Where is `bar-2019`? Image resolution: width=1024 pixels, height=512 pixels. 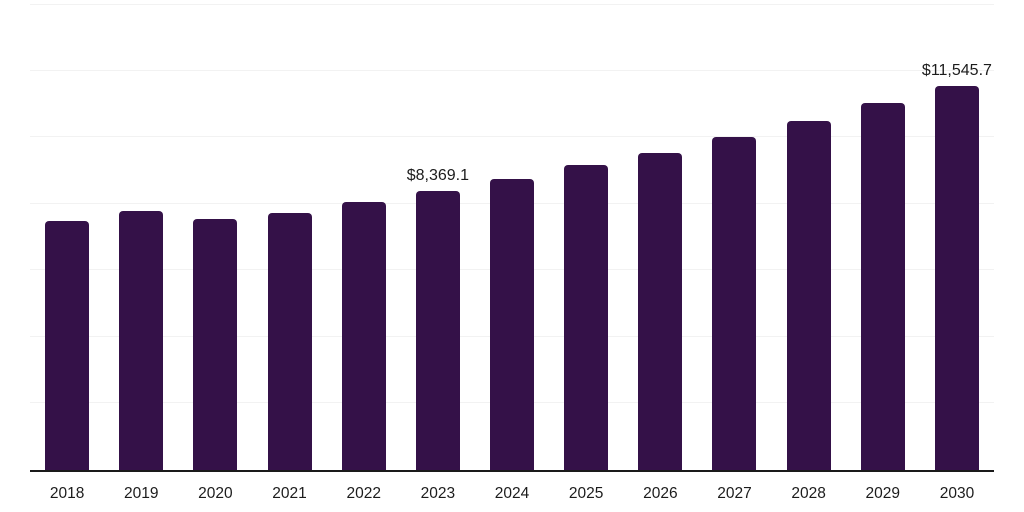
bar-2019 is located at coordinates (141, 340).